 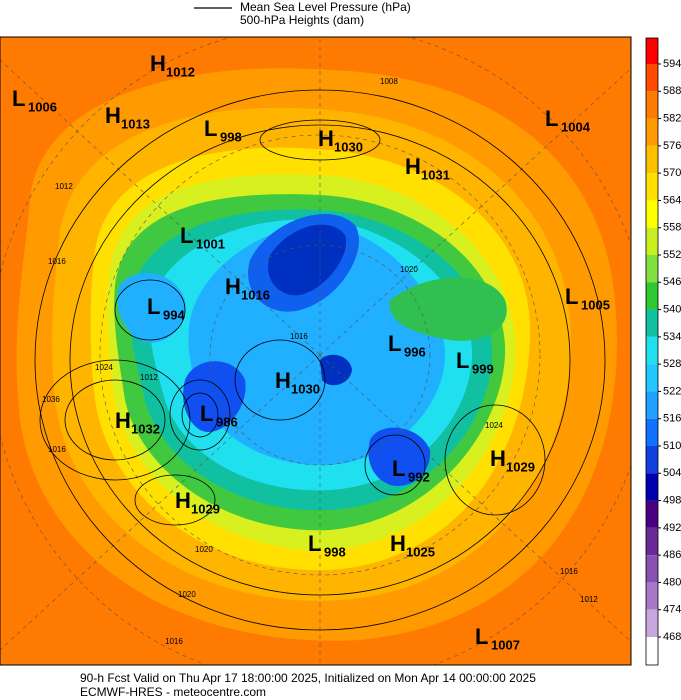 What do you see at coordinates (435, 174) in the screenshot?
I see `center-pressure: 1031` at bounding box center [435, 174].